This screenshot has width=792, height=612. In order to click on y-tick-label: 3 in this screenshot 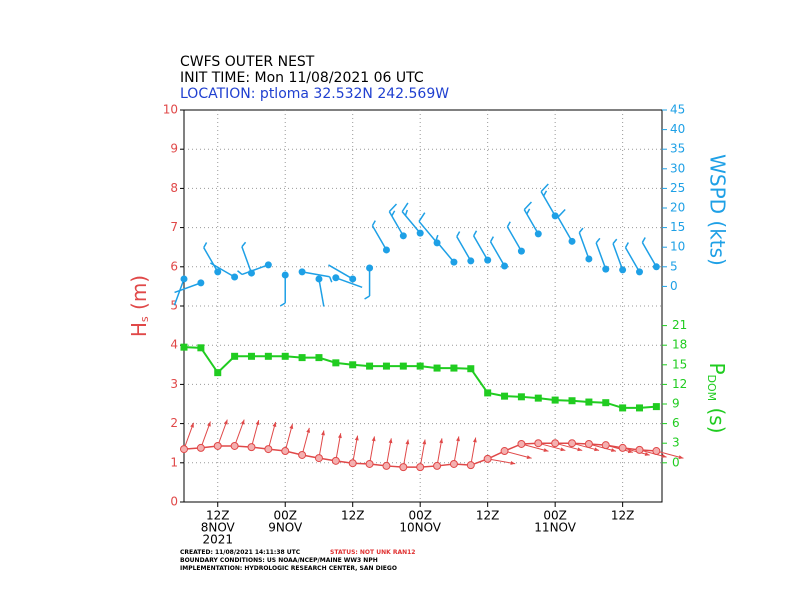, I will do `click(174, 384)`.